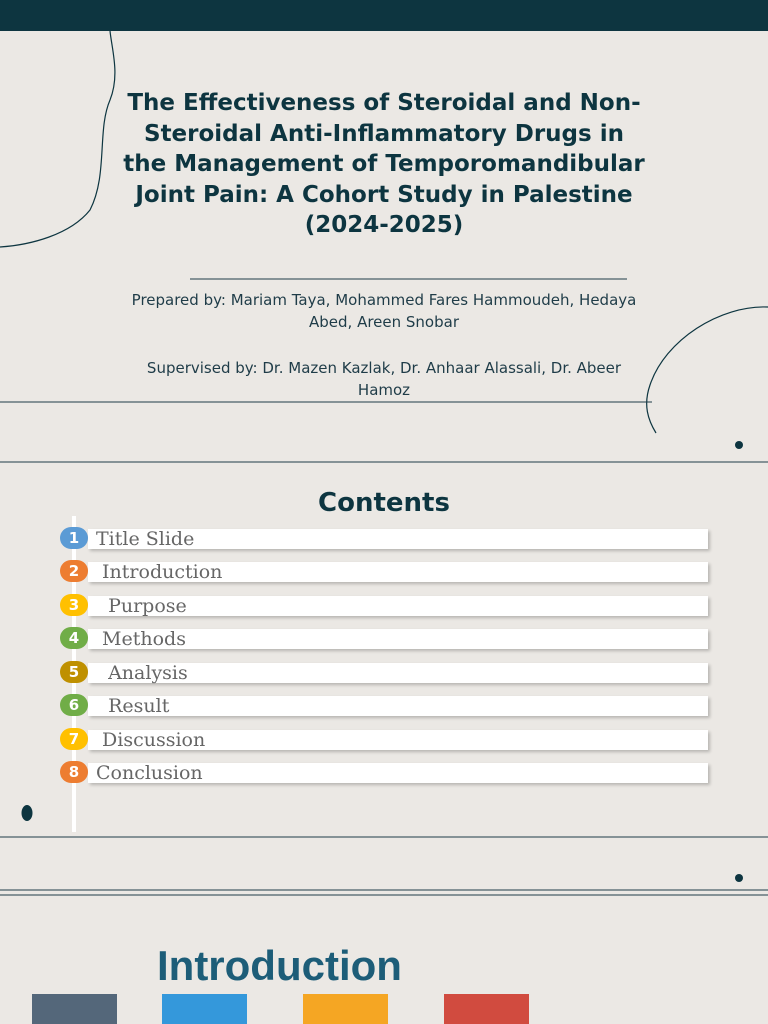 This screenshot has height=1024, width=768. I want to click on contents-item-purpose: 3 Purpose, so click(386, 606).